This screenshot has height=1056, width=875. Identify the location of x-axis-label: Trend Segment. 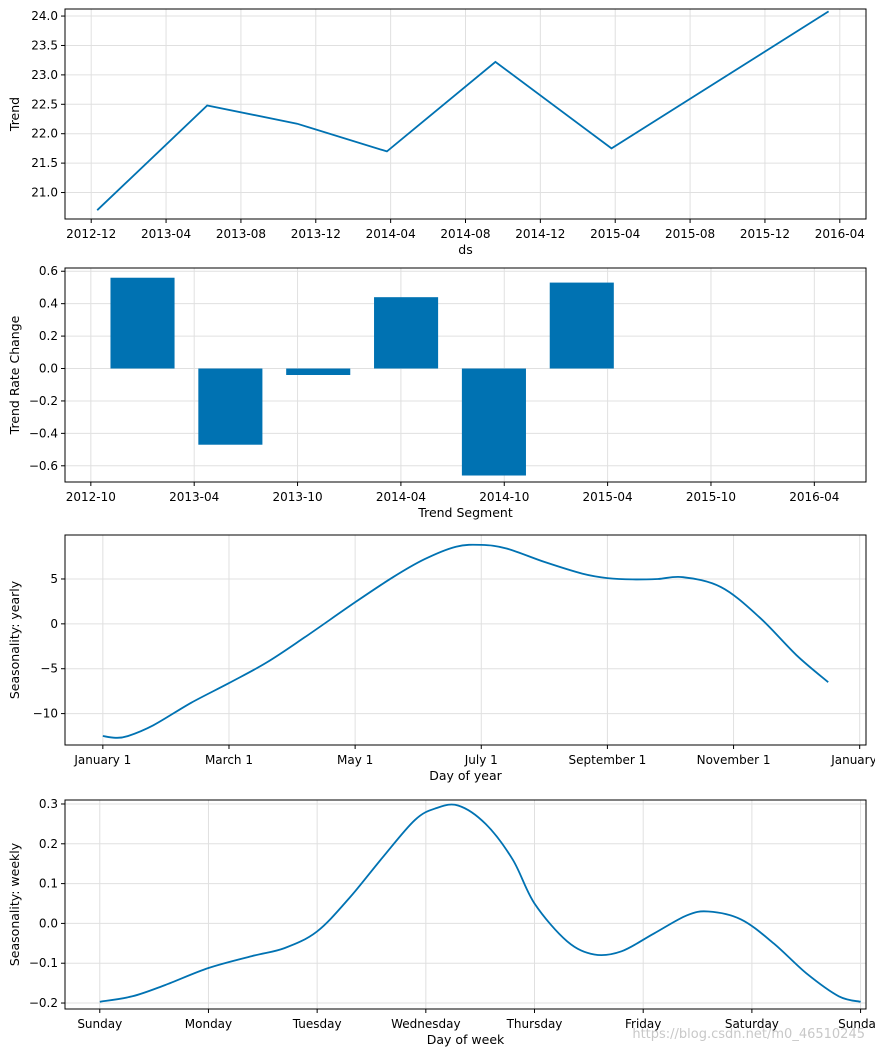
(465, 512).